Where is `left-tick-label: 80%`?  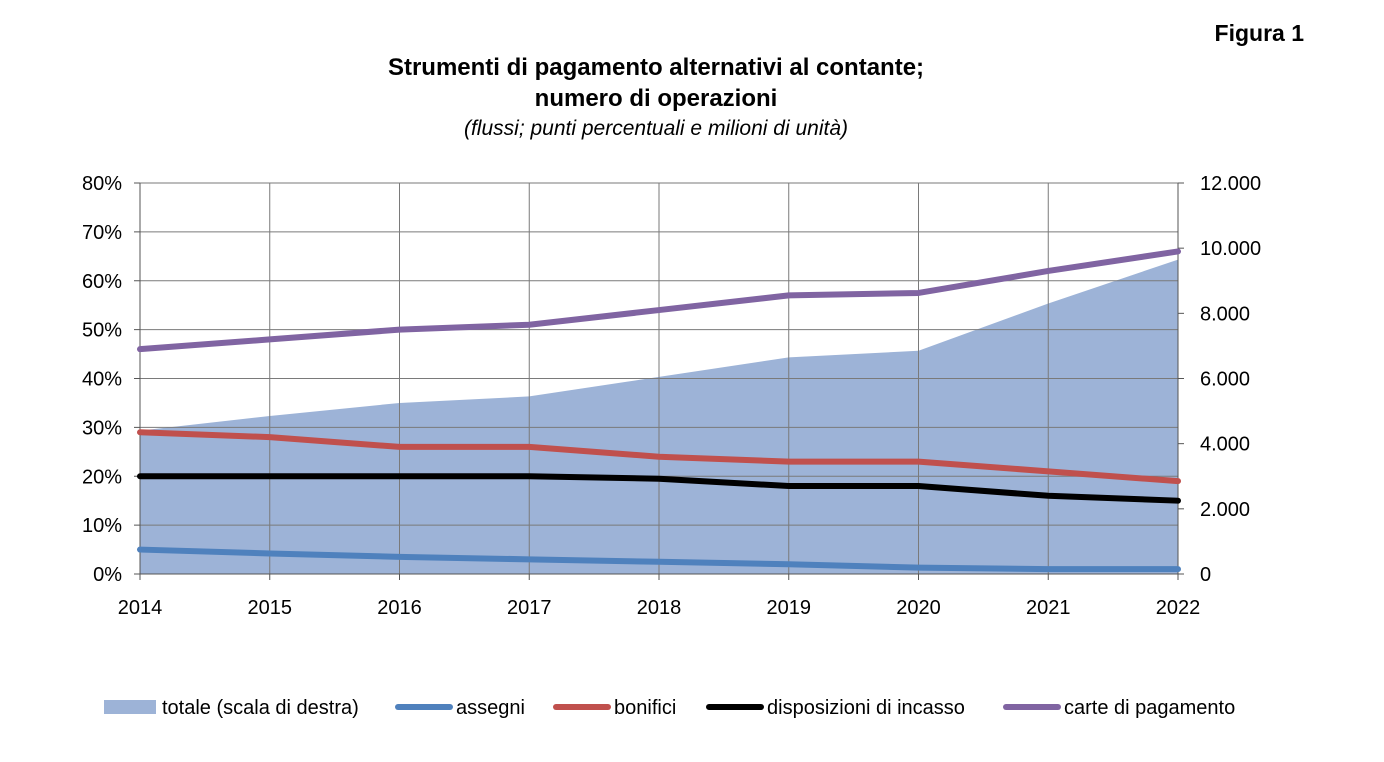 left-tick-label: 80% is located at coordinates (102, 184).